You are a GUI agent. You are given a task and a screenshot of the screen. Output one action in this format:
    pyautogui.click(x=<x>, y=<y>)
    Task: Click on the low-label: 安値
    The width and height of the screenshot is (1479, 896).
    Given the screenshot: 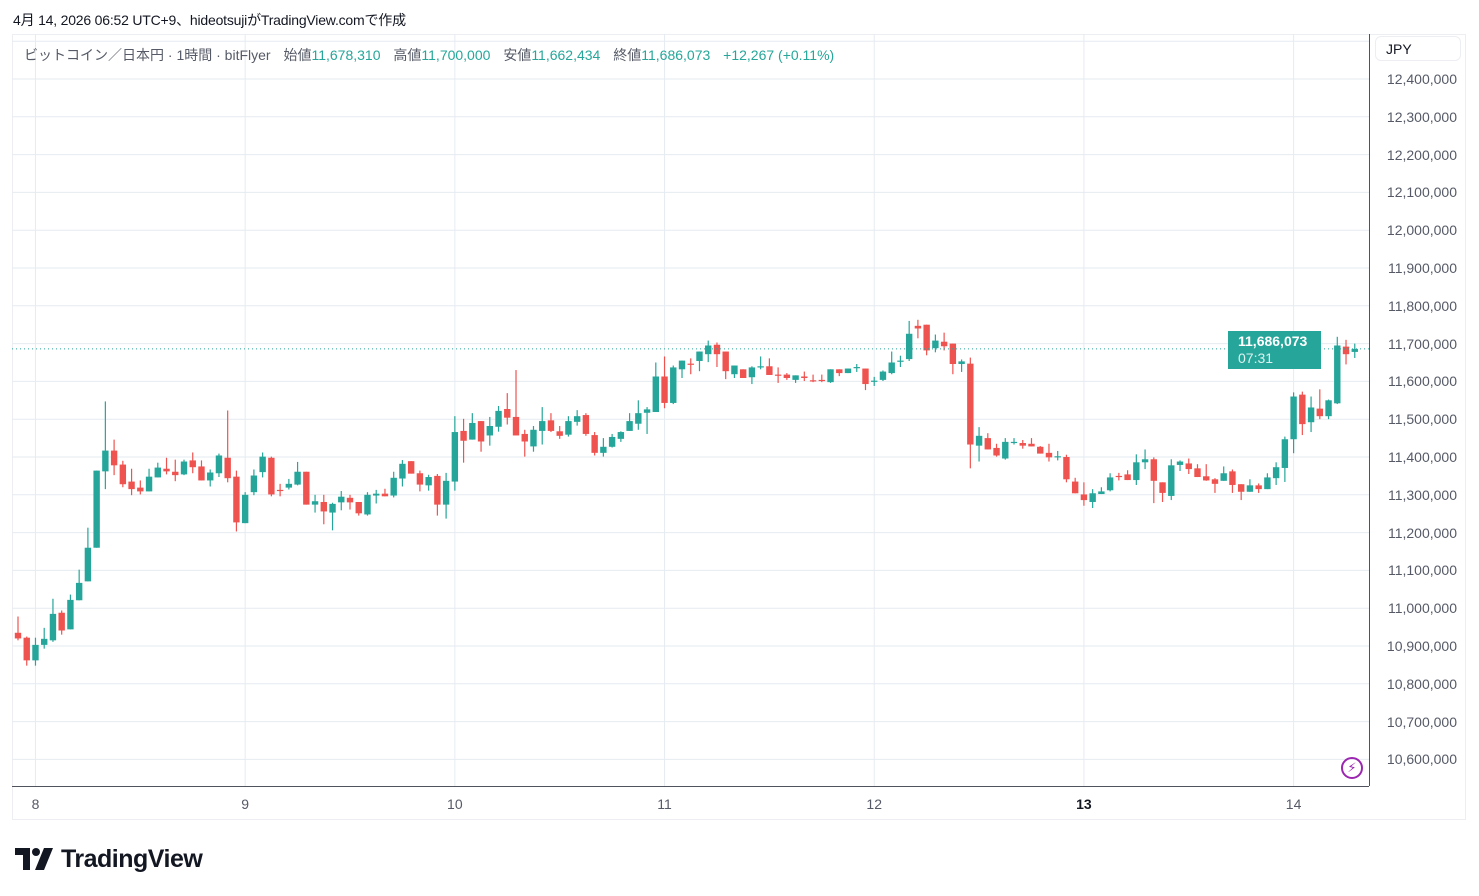 What is the action you would take?
    pyautogui.click(x=517, y=55)
    